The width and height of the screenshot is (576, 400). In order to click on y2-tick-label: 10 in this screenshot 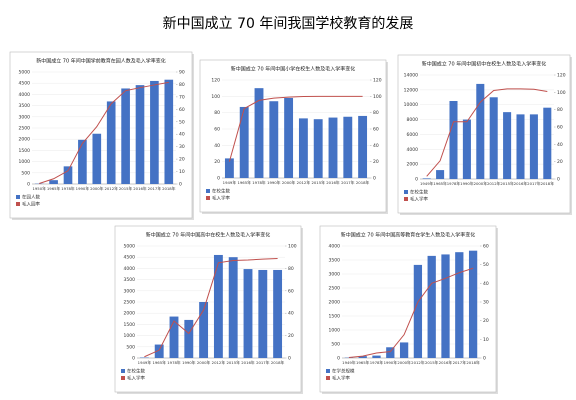, I will do `click(182, 172)`.